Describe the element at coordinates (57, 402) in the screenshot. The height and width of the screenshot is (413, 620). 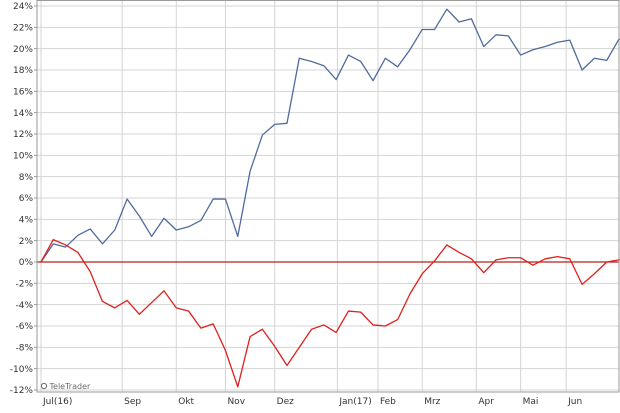
I see `x-tick-label: Jul(16)` at that location.